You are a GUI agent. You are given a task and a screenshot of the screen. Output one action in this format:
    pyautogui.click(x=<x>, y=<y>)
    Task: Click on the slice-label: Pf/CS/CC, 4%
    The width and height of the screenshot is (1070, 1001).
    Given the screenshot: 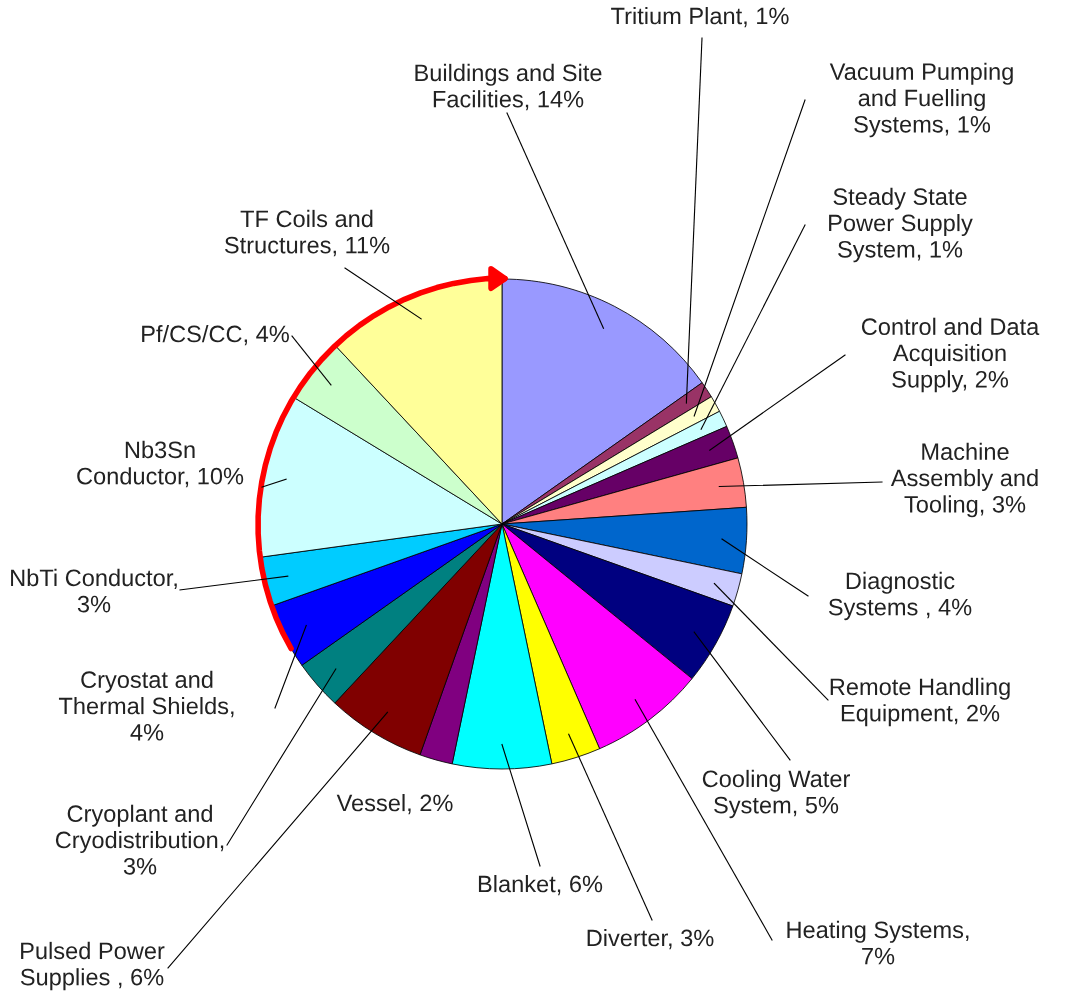 What is the action you would take?
    pyautogui.click(x=215, y=335)
    